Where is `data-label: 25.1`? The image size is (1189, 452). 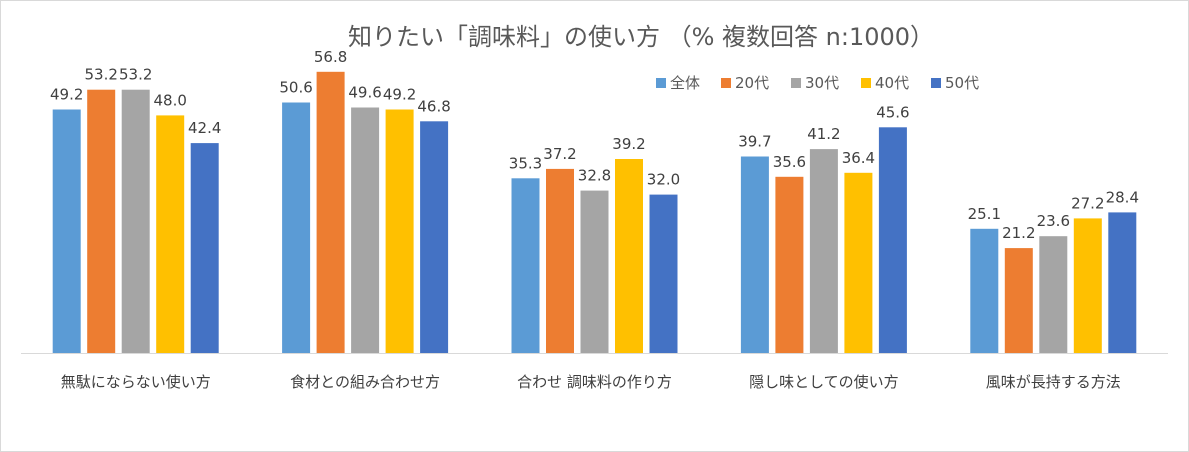
data-label: 25.1 is located at coordinates (984, 214).